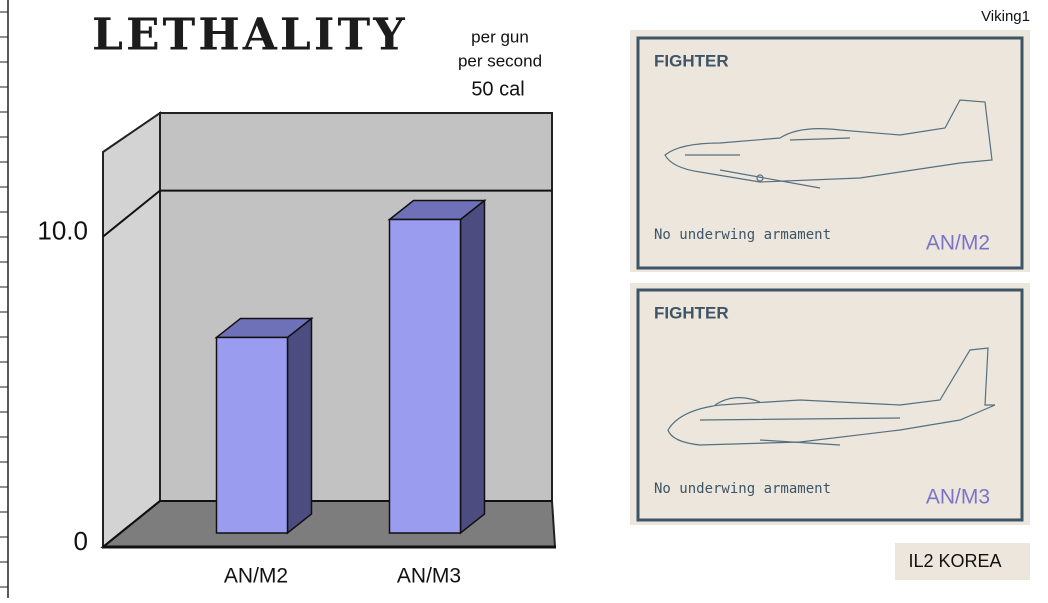  Describe the element at coordinates (954, 561) in the screenshot. I see `game-label: IL2 KOREA` at that location.